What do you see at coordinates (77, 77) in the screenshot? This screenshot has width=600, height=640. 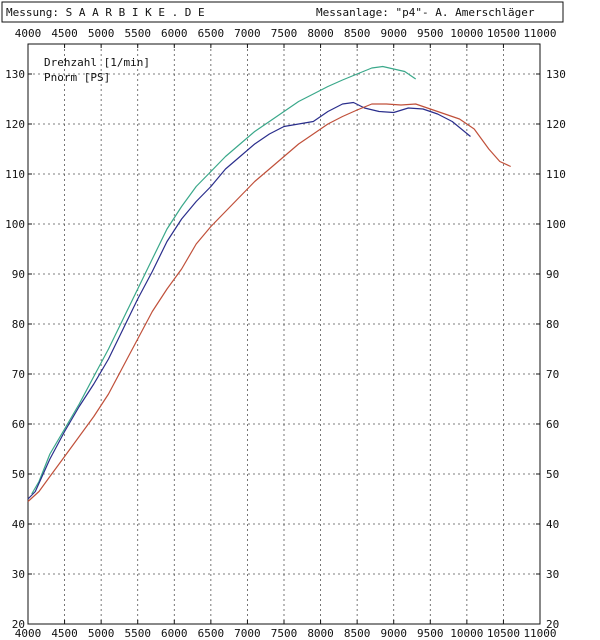 I see `legend-entry-power: Pnorm [PS]` at bounding box center [77, 77].